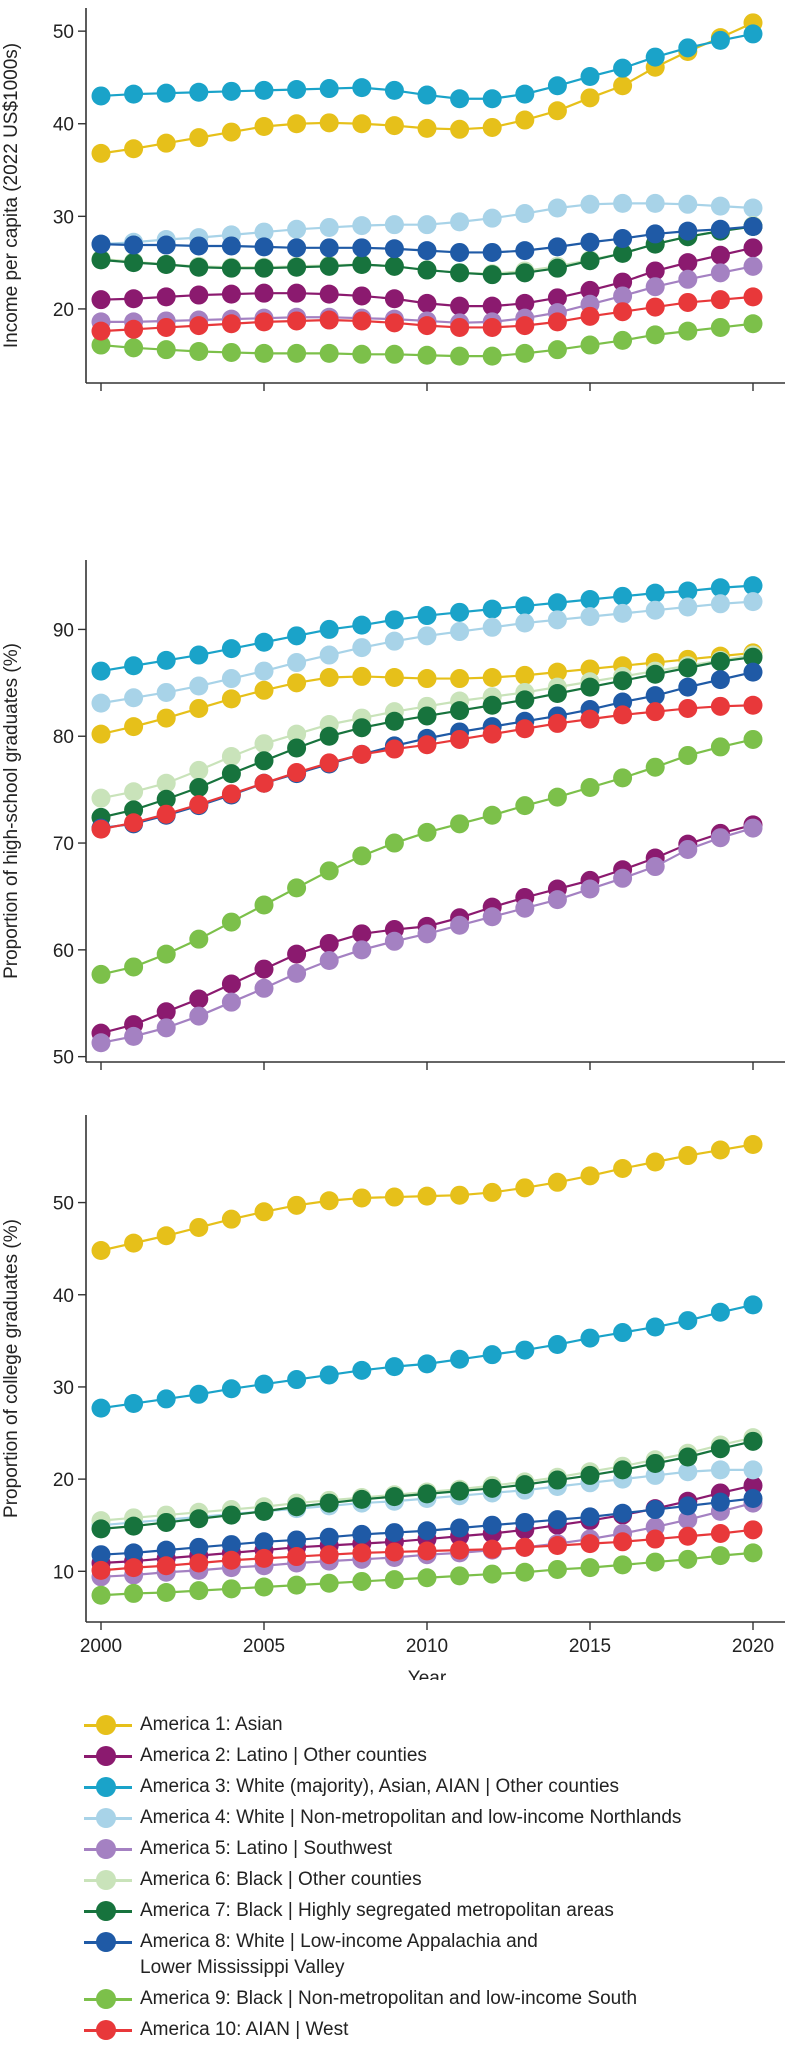 The height and width of the screenshot is (2048, 790). I want to click on legend-item: America 1: Asian, so click(432, 1725).